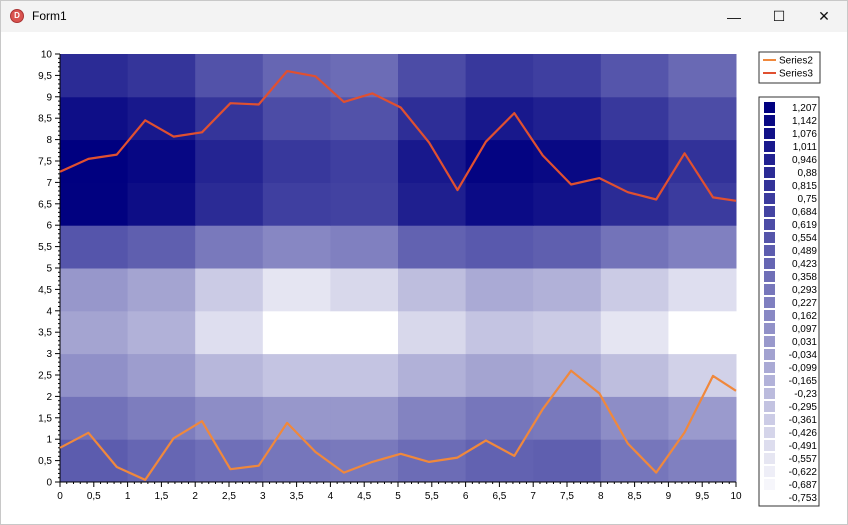 This screenshot has width=848, height=525. I want to click on x-tick-label: 6,5, so click(499, 496).